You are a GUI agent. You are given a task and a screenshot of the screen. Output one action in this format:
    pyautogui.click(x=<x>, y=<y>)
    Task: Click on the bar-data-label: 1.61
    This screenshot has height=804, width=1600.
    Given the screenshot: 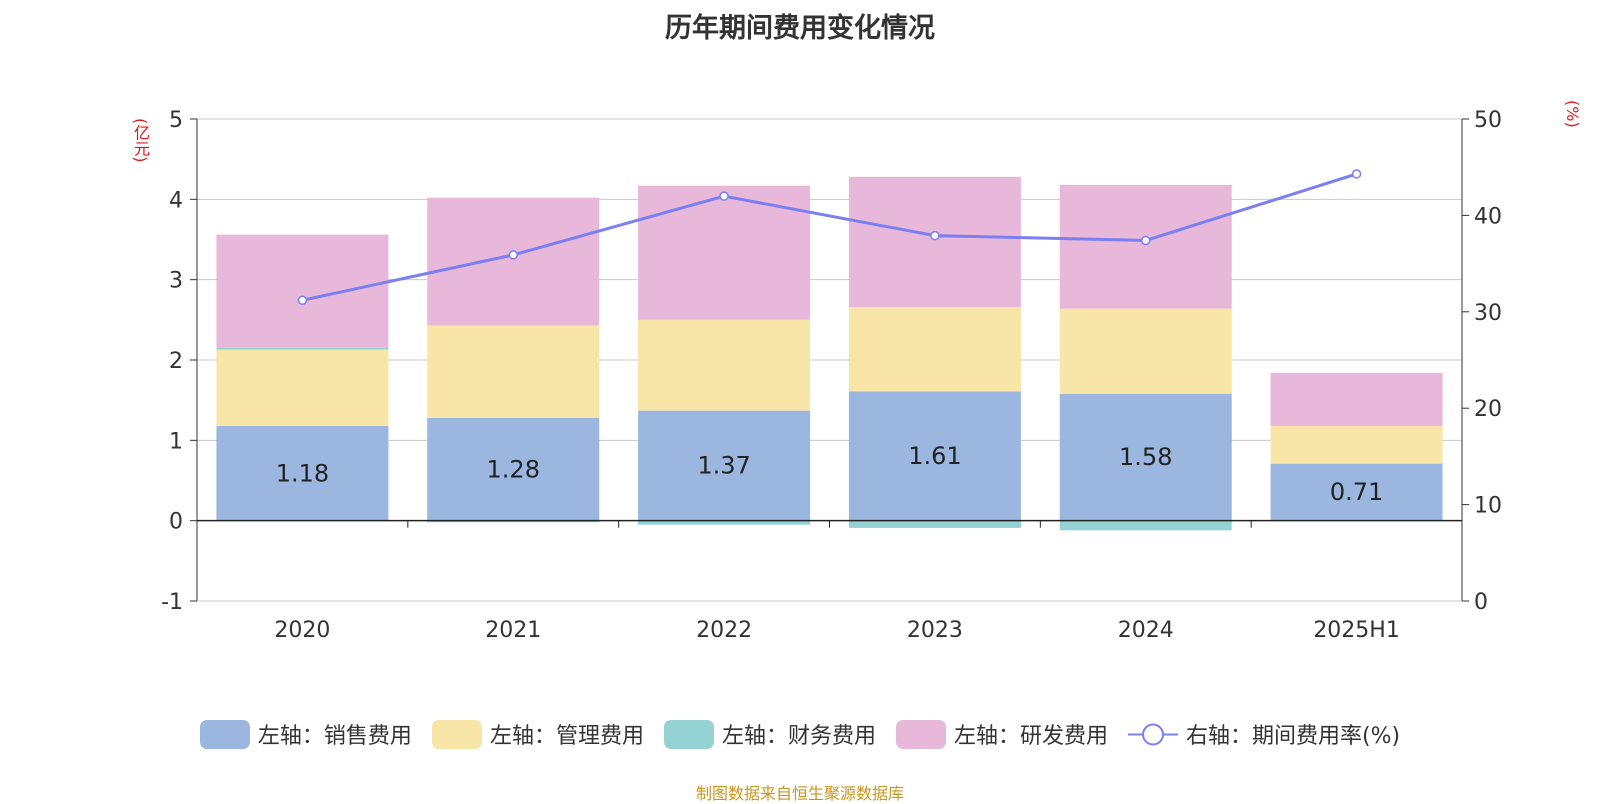 What is the action you would take?
    pyautogui.click(x=934, y=456)
    